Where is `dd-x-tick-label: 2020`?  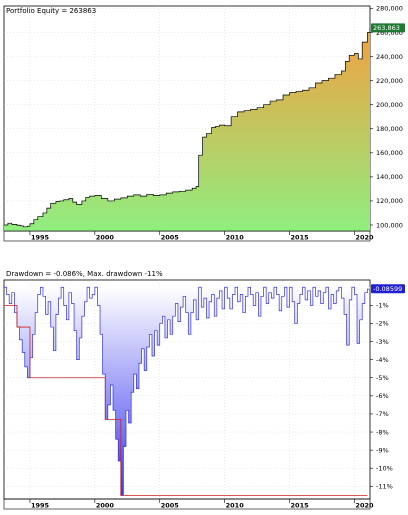 dd-x-tick-label: 2020 is located at coordinates (364, 506).